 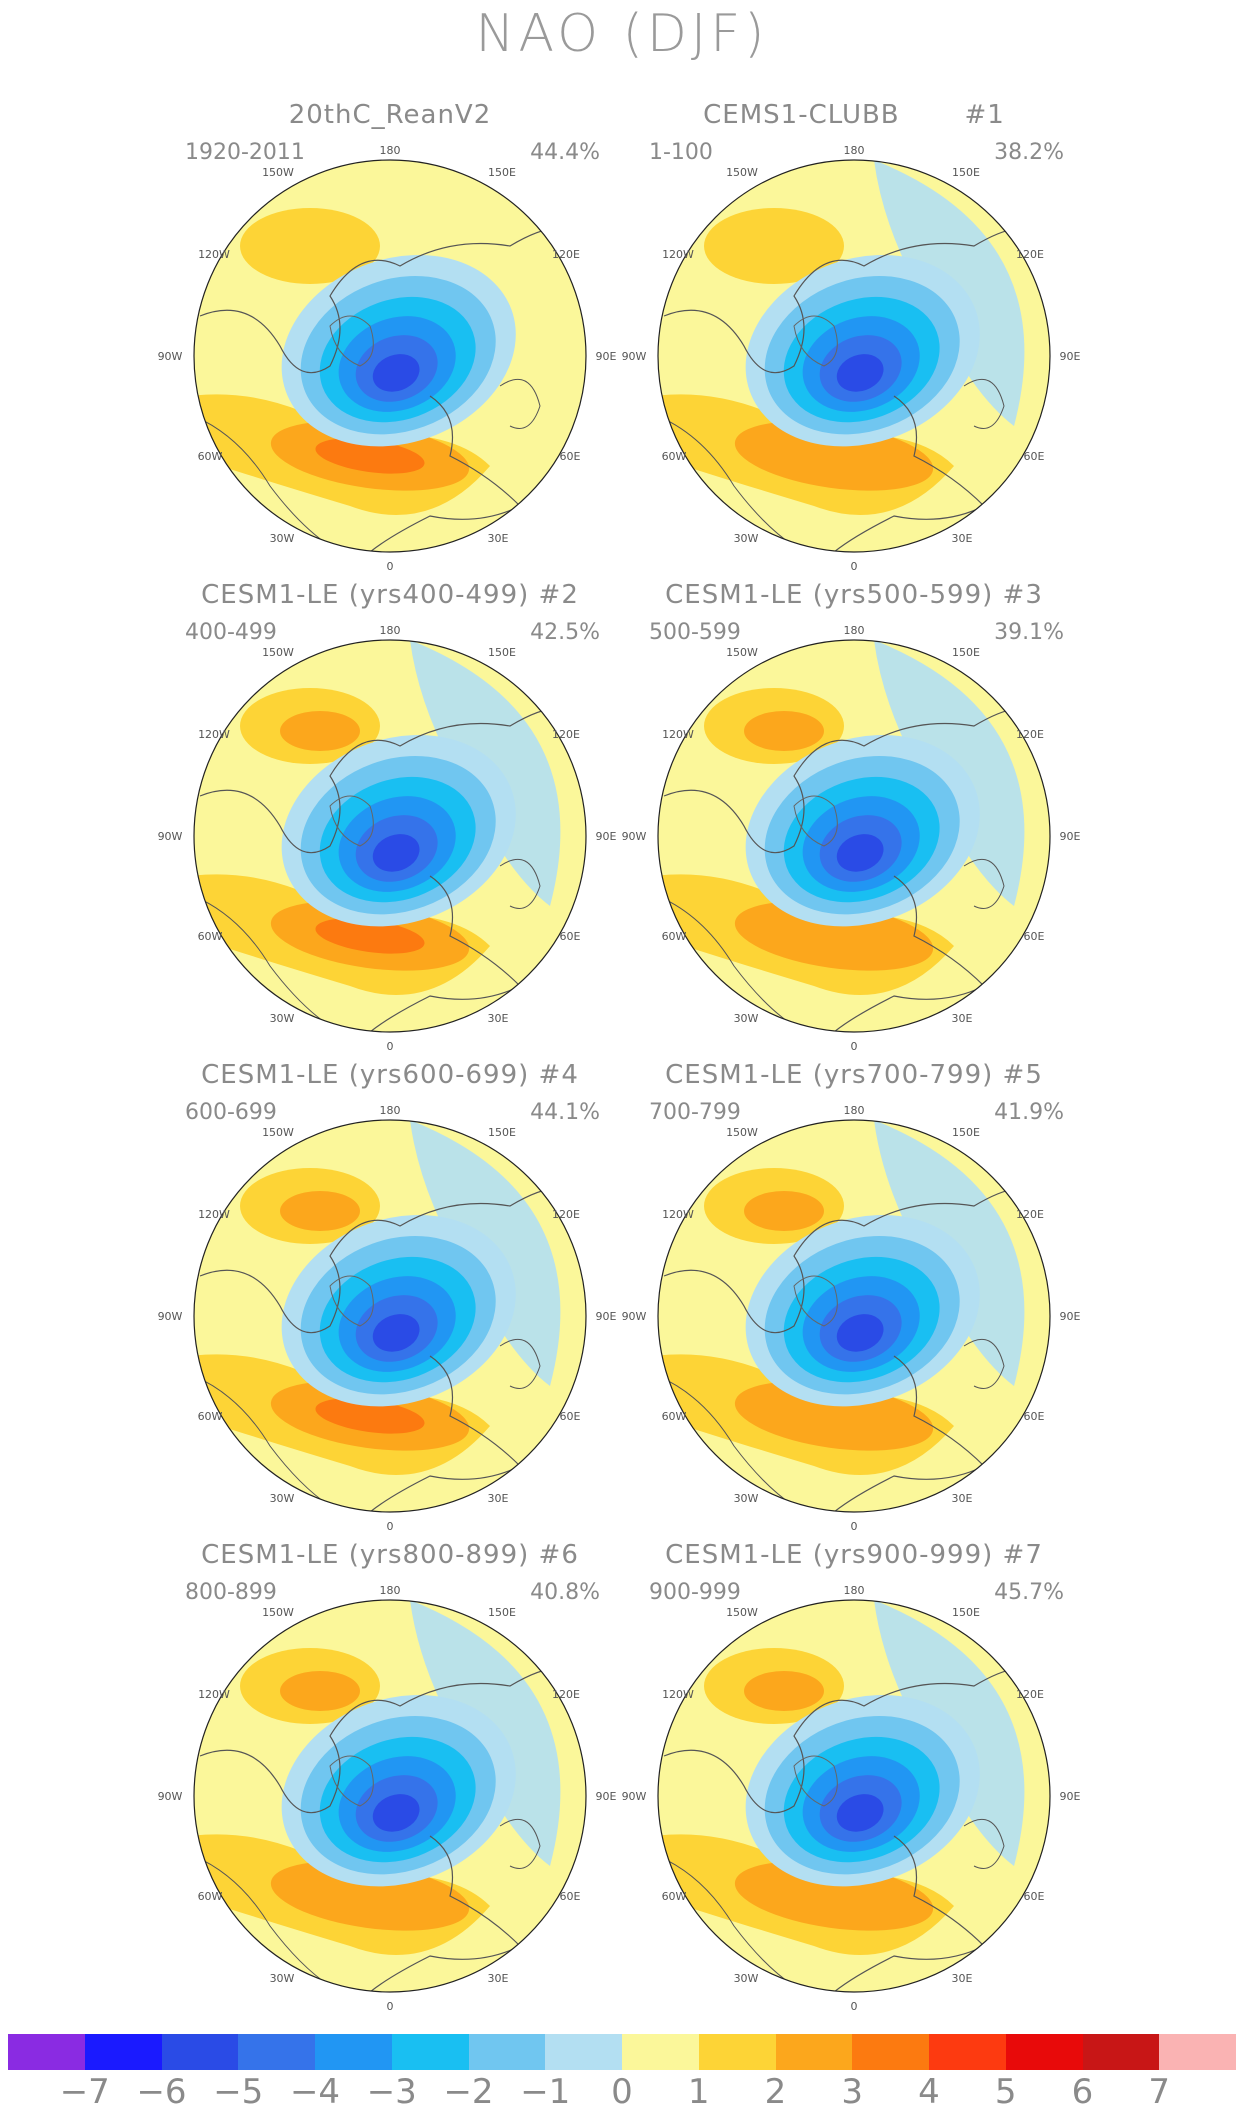 I want to click on colorbar-tick-label: −5, so click(x=238, y=2092).